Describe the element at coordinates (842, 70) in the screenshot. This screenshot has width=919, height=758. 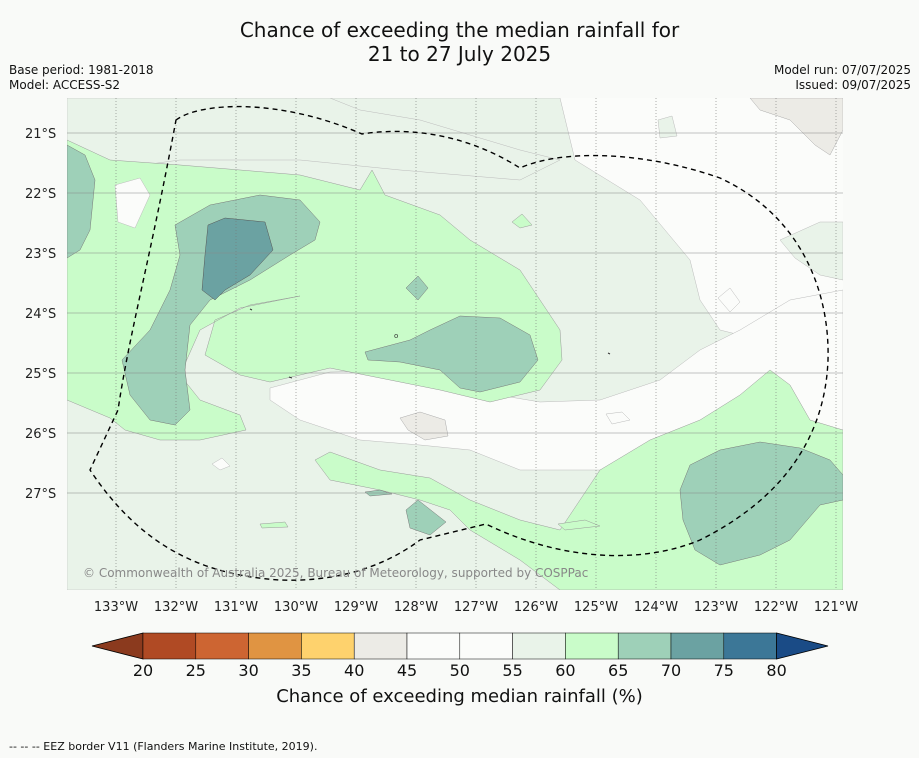
I see `model-run: Model run: 07/07/2025` at that location.